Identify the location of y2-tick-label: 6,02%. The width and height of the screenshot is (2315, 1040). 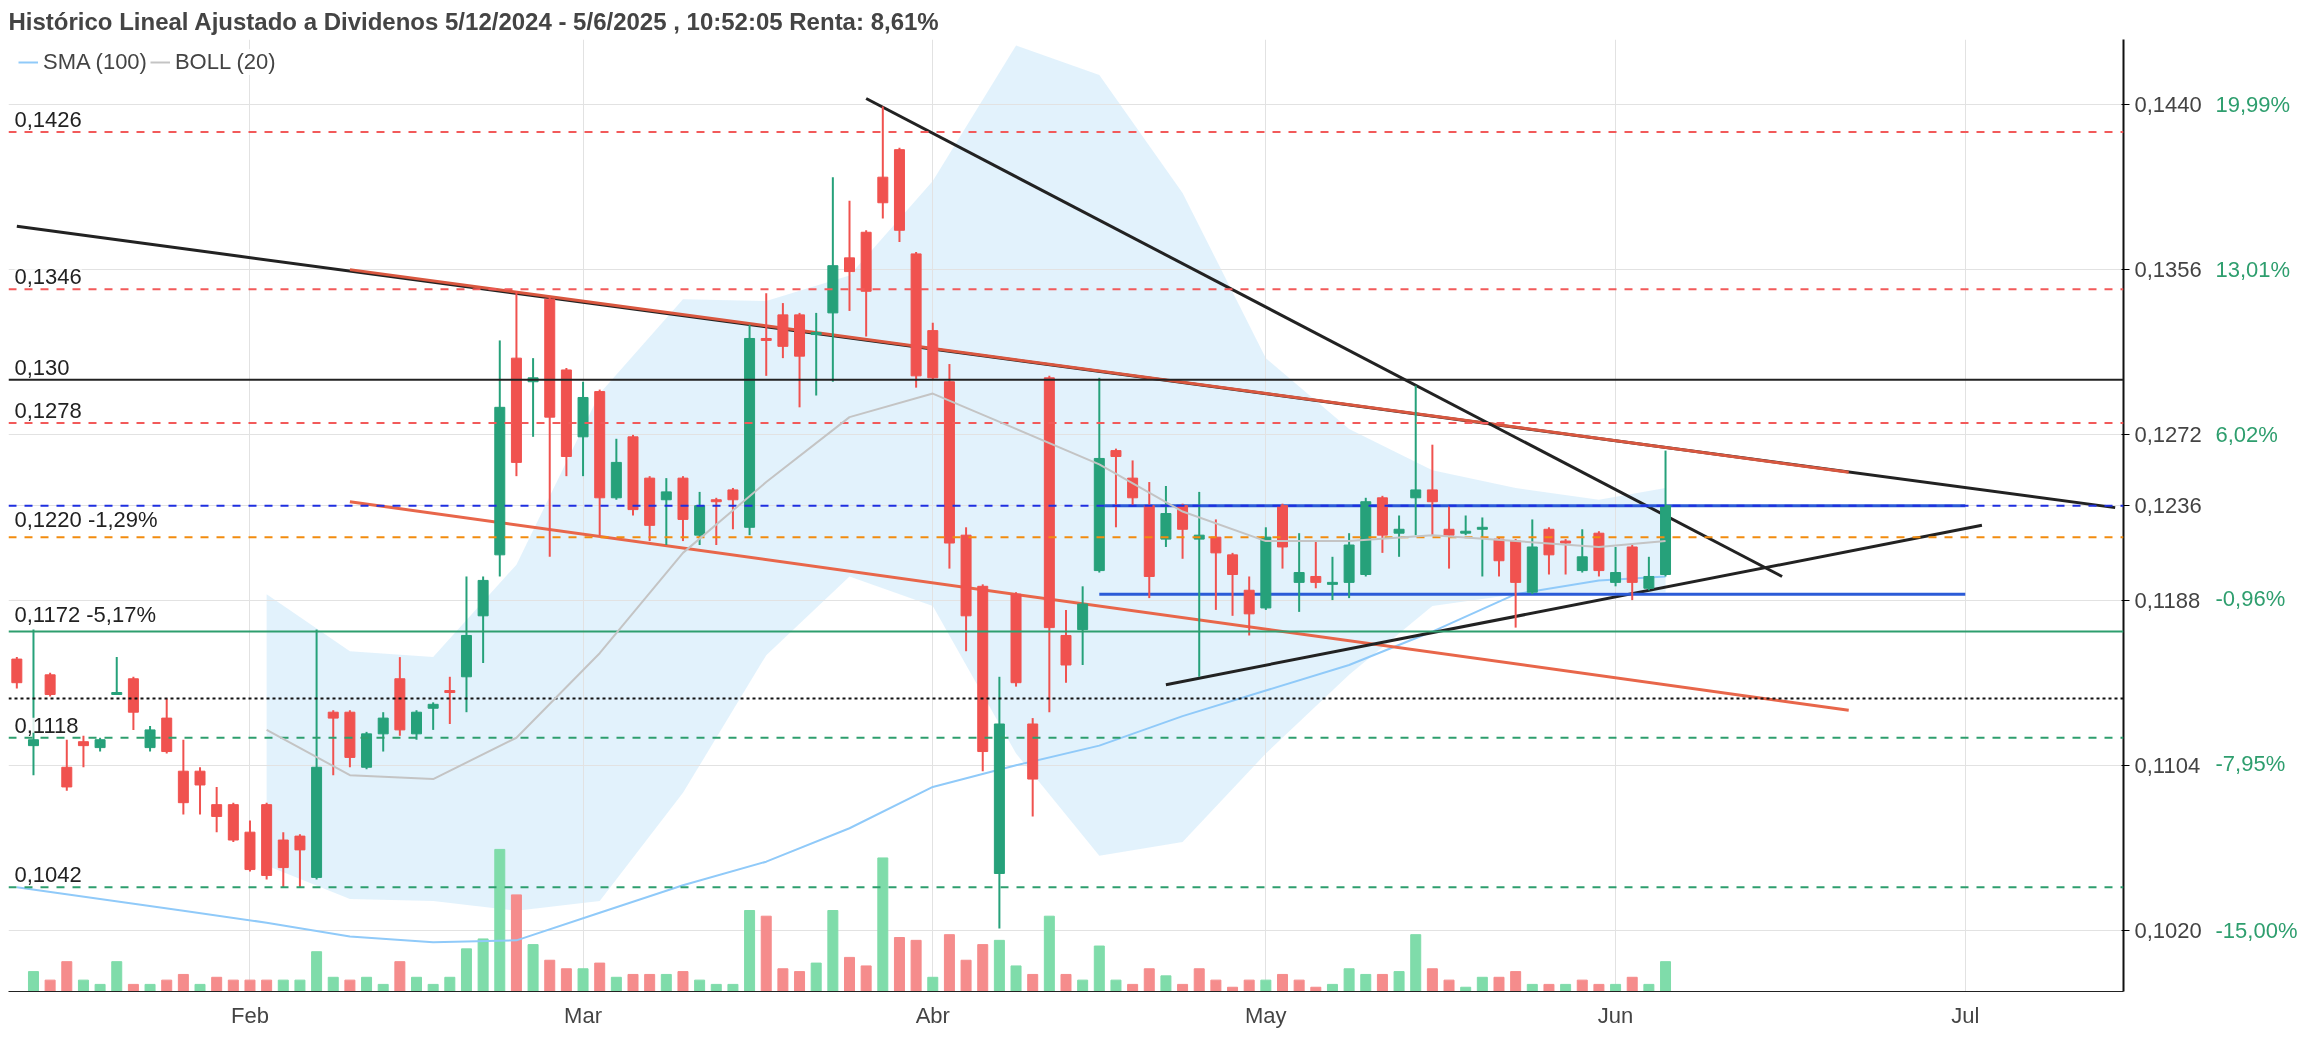
(2246, 434).